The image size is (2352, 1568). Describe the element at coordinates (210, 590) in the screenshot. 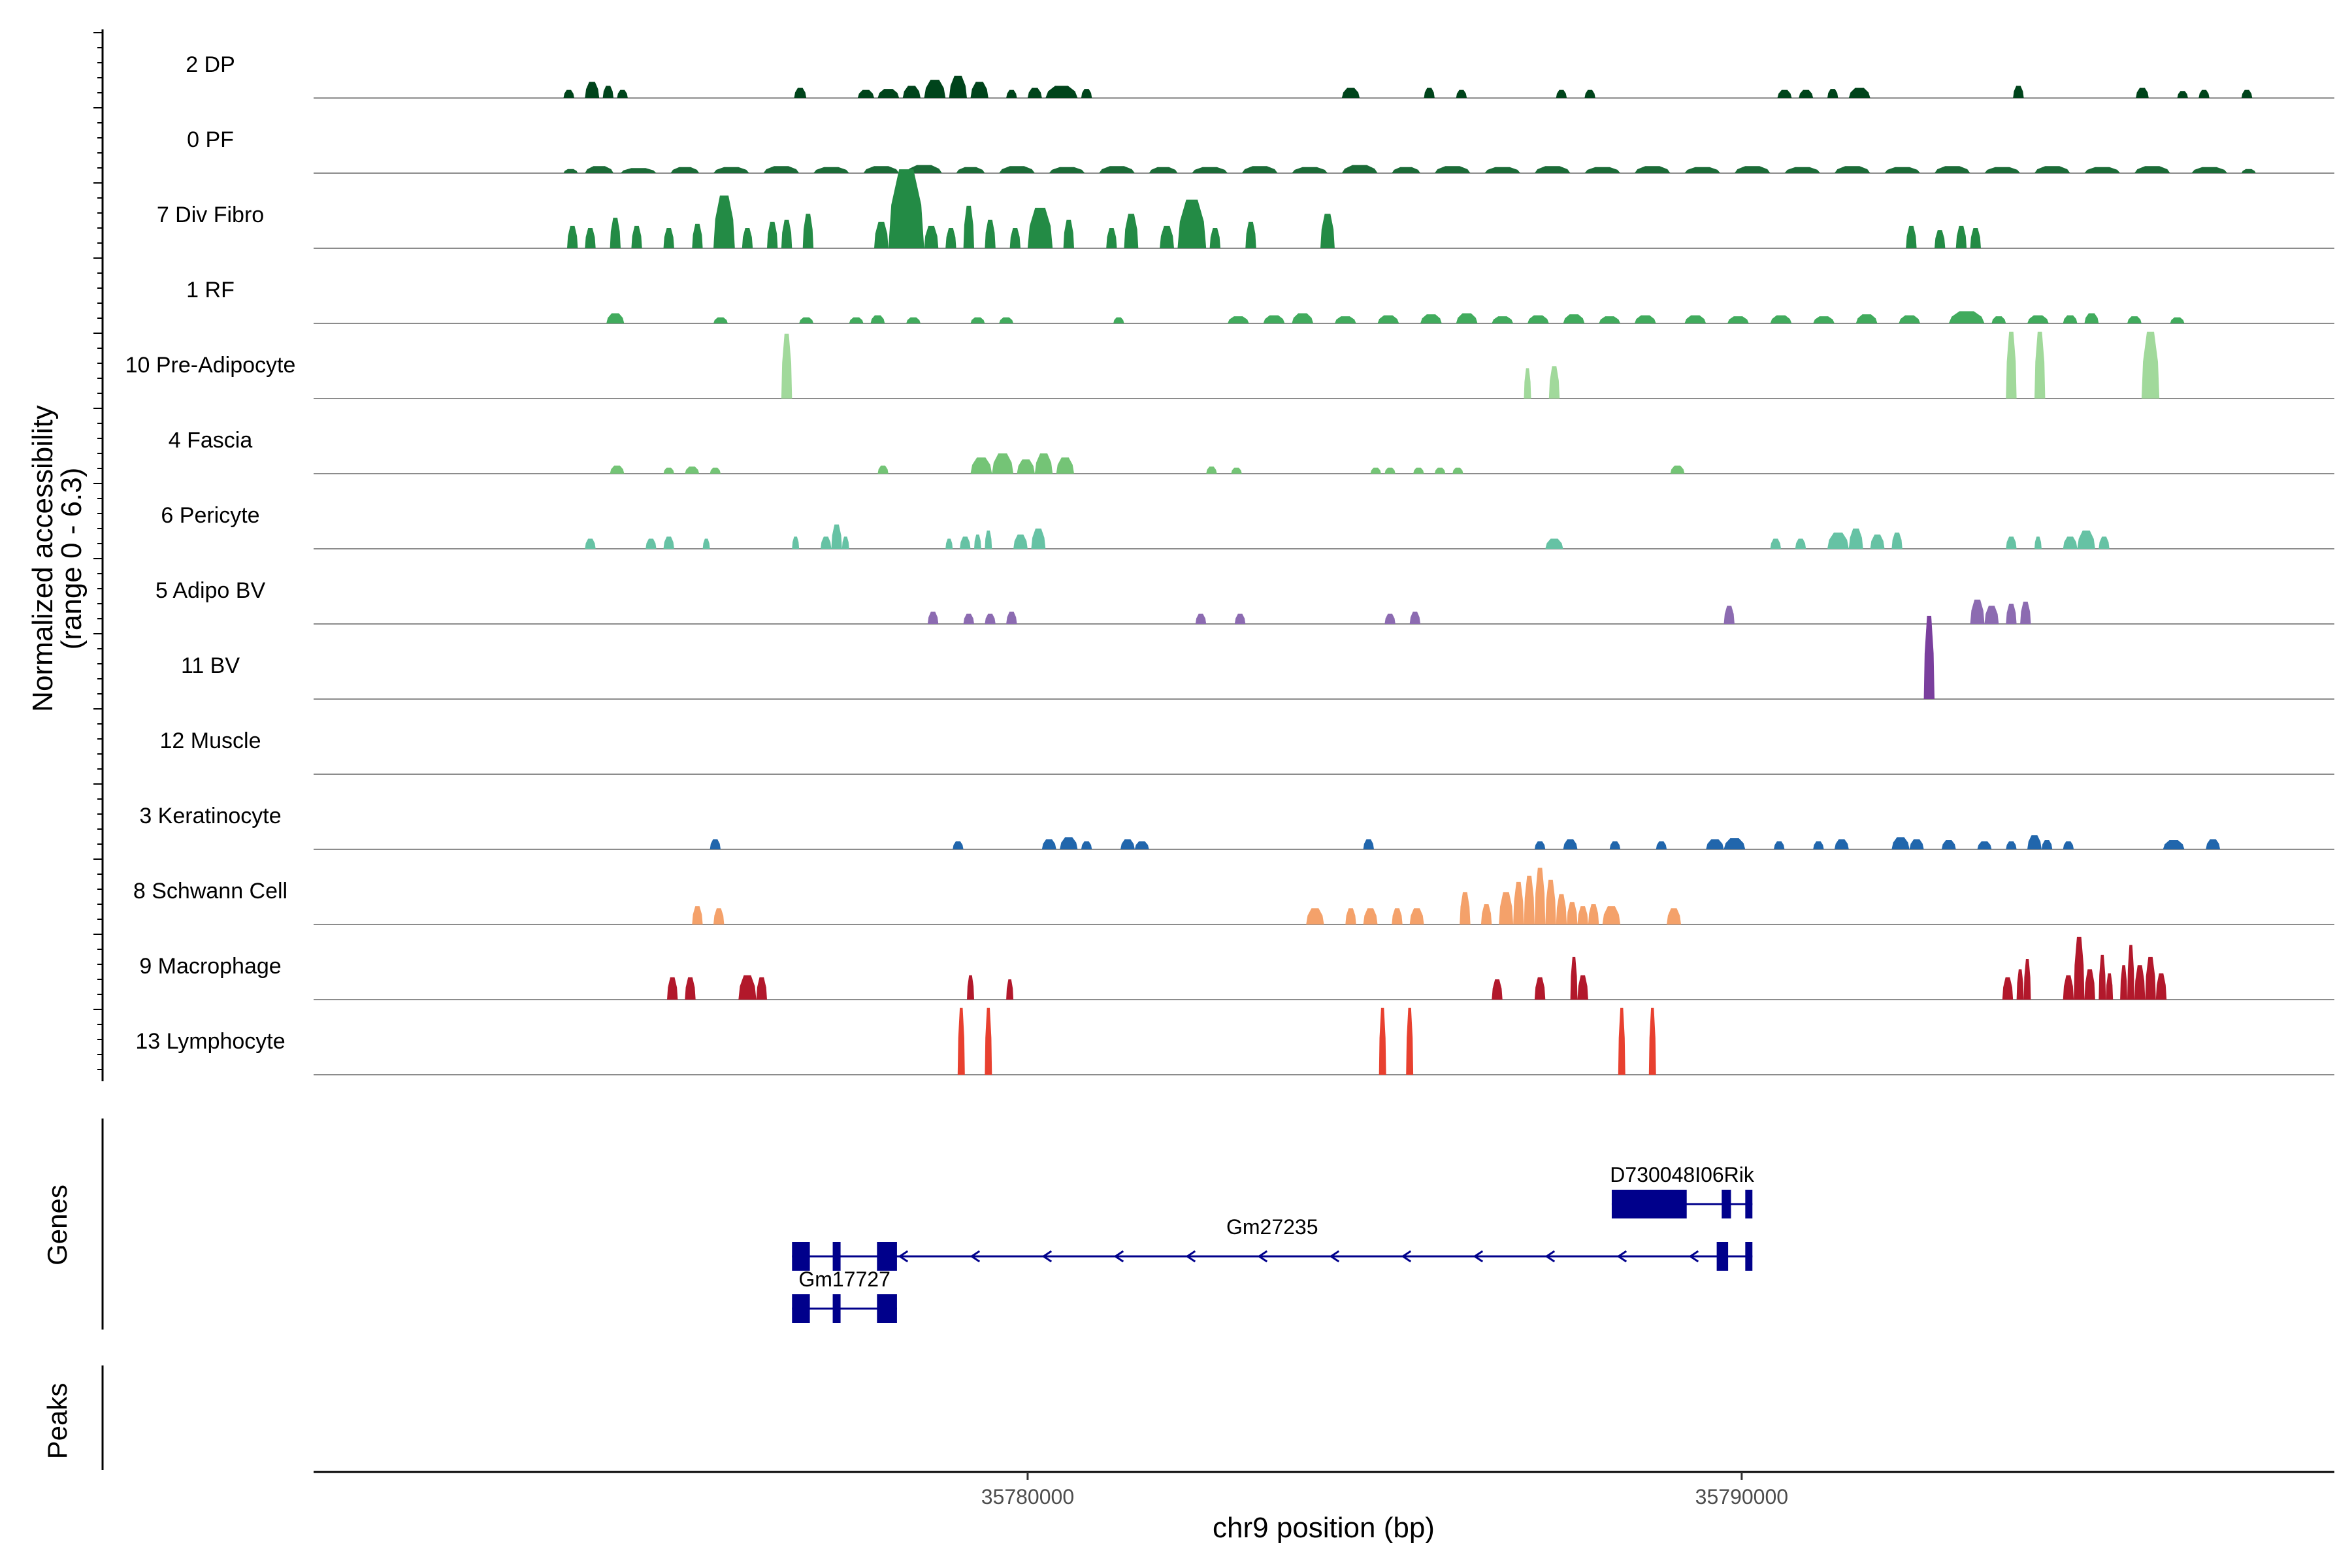

I see `track-label: 5 Adipo BV` at that location.